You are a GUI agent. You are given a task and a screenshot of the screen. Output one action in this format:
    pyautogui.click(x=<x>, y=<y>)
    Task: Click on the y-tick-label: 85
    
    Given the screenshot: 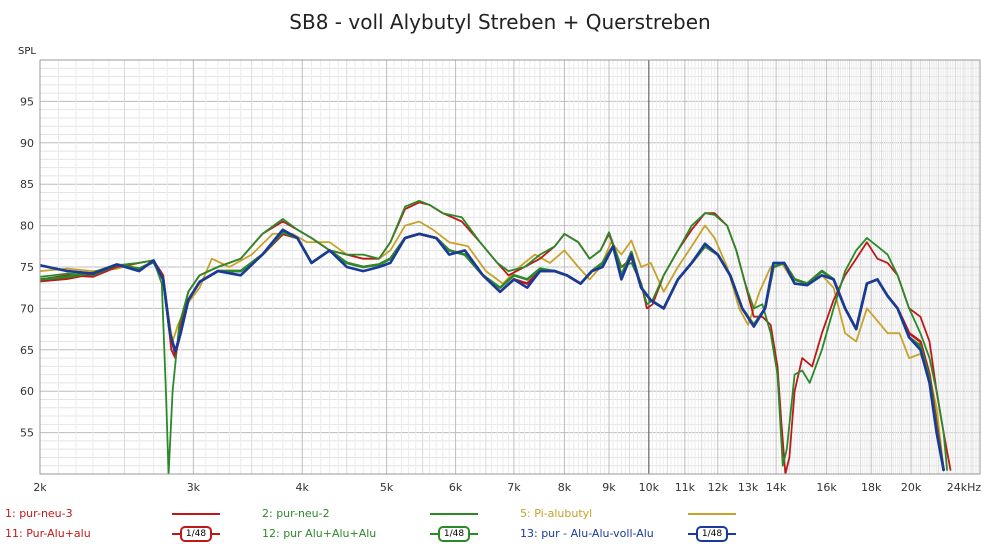 What is the action you would take?
    pyautogui.click(x=27, y=184)
    